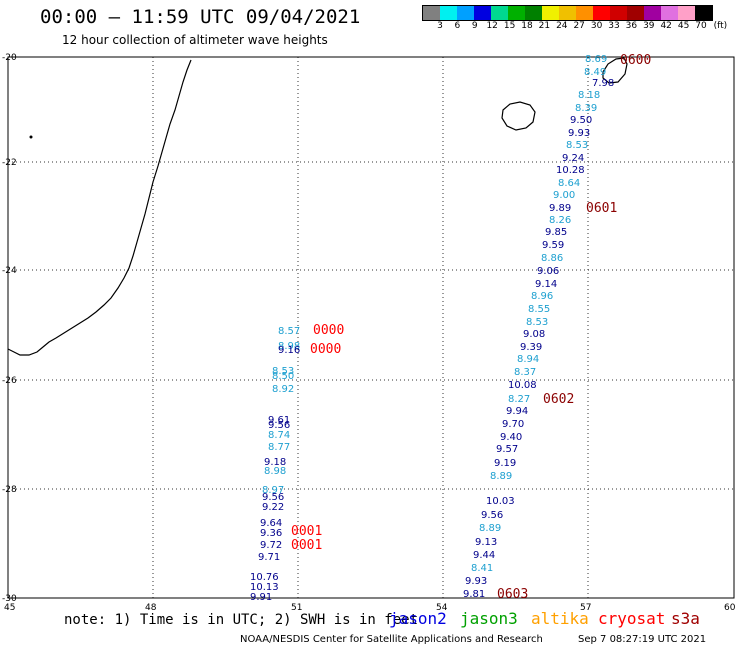 The height and width of the screenshot is (650, 740). Describe the element at coordinates (261, 597) in the screenshot. I see `swh-observation: 9.91` at that location.